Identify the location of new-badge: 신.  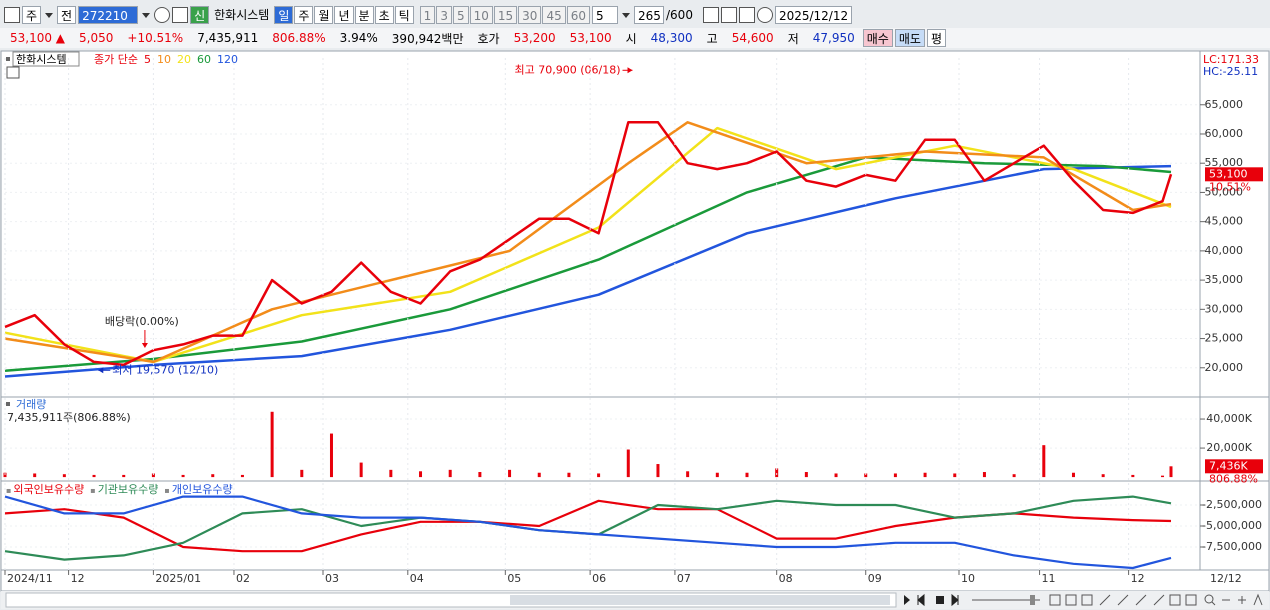
(200, 15).